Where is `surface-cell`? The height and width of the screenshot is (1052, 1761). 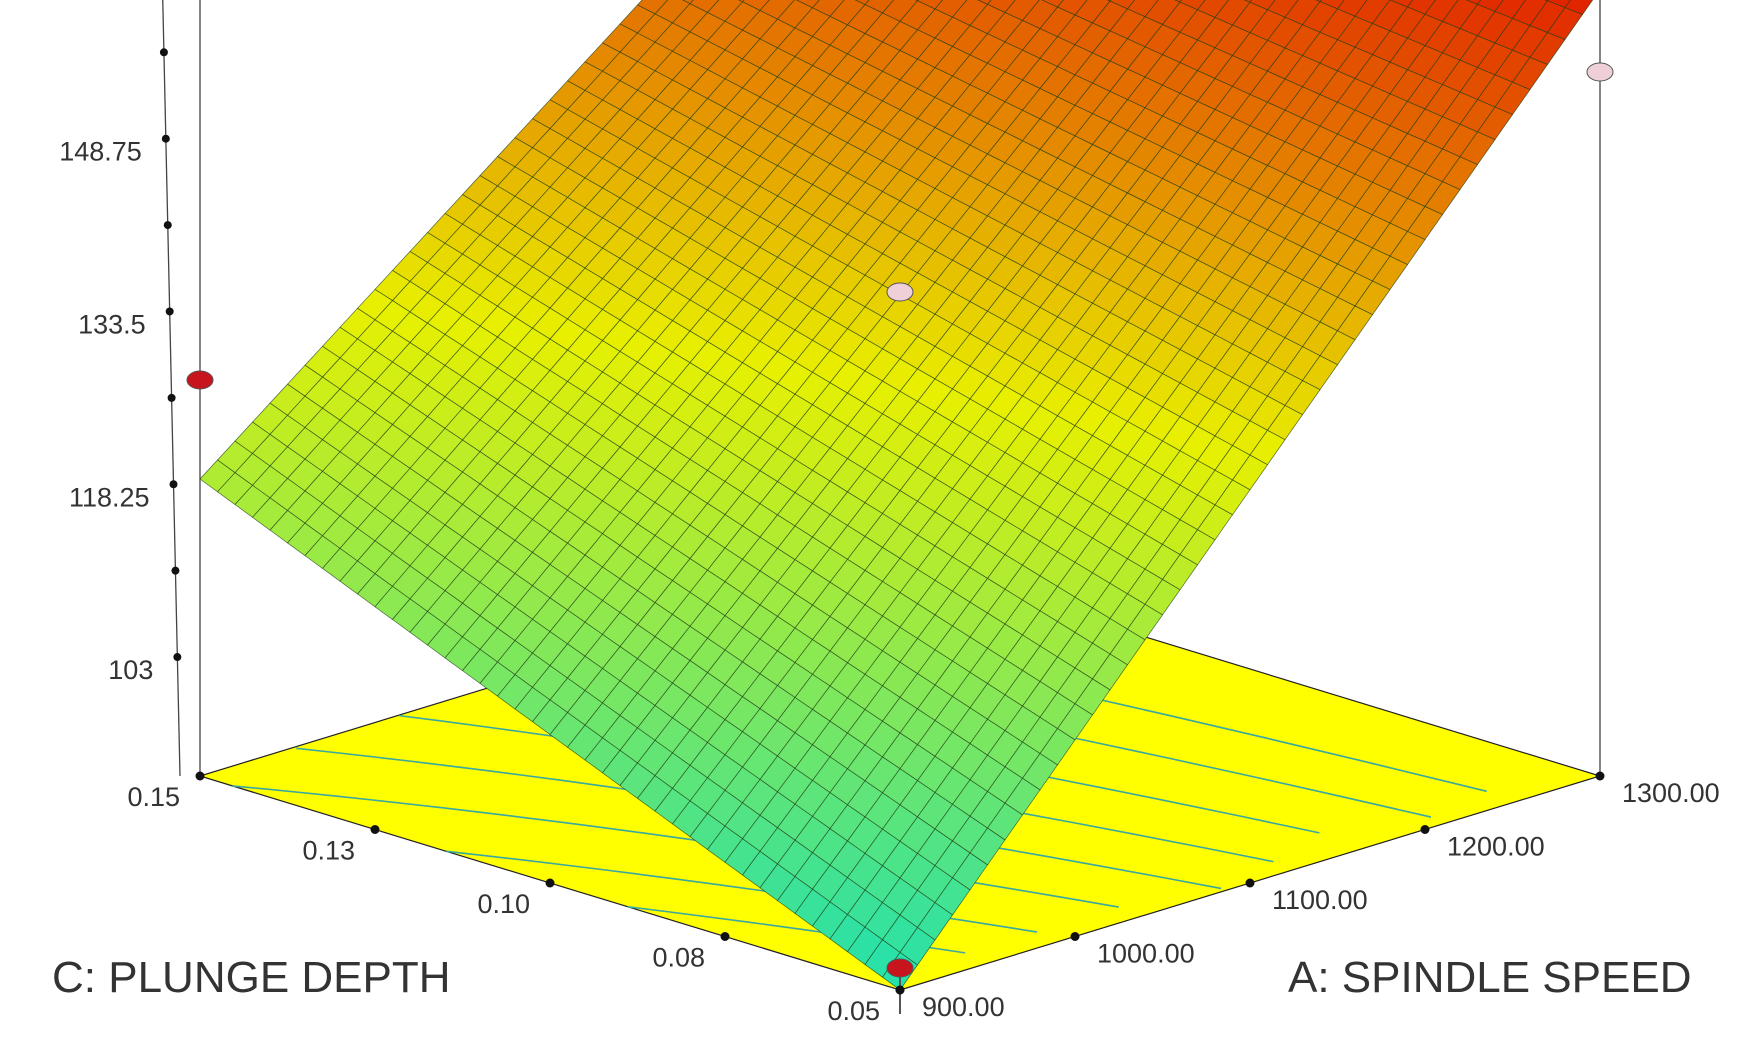
surface-cell is located at coordinates (984, 2).